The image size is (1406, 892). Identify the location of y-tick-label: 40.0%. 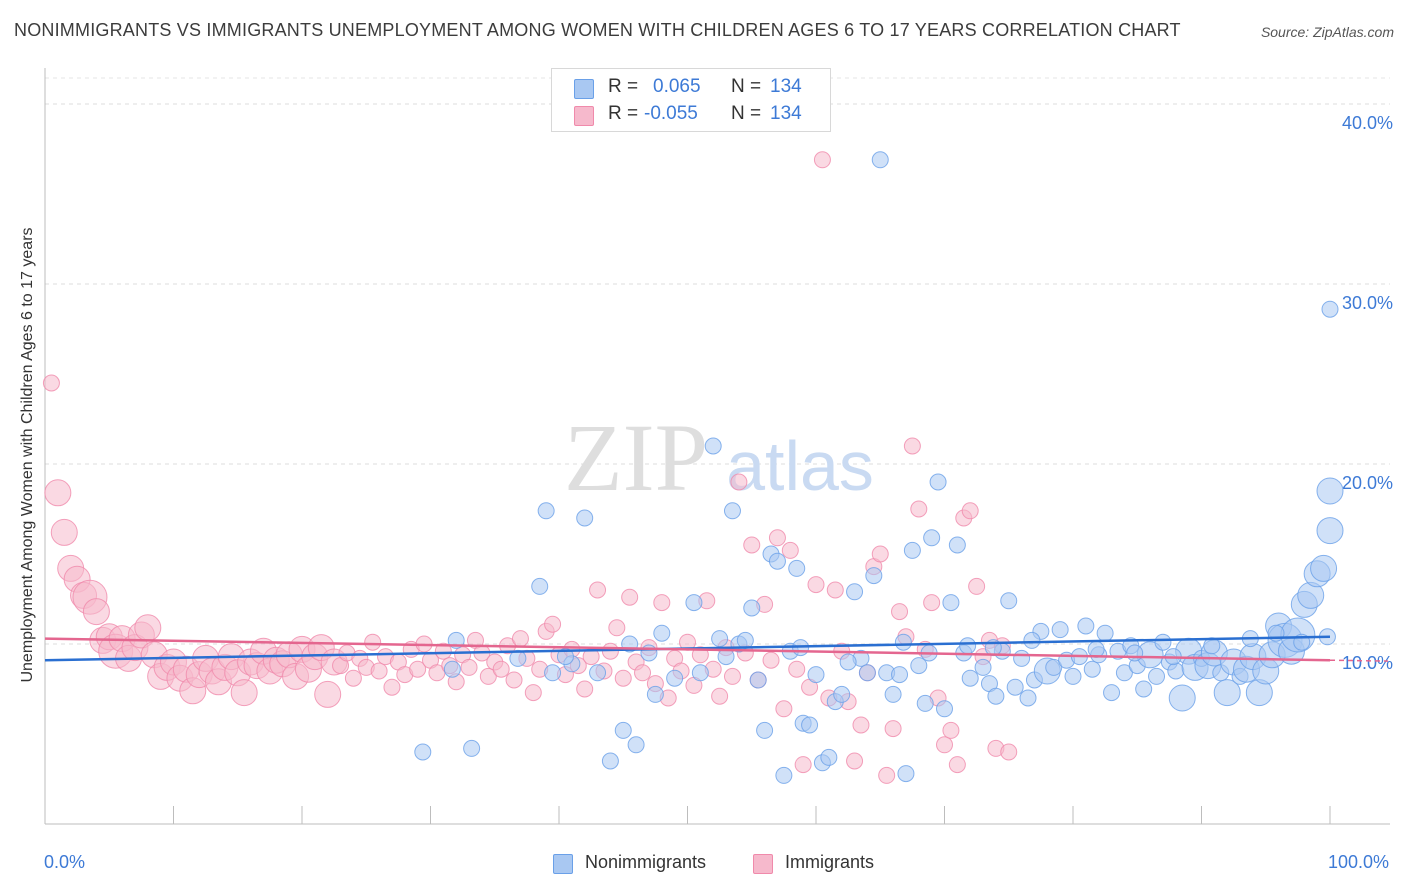
(1367, 123).